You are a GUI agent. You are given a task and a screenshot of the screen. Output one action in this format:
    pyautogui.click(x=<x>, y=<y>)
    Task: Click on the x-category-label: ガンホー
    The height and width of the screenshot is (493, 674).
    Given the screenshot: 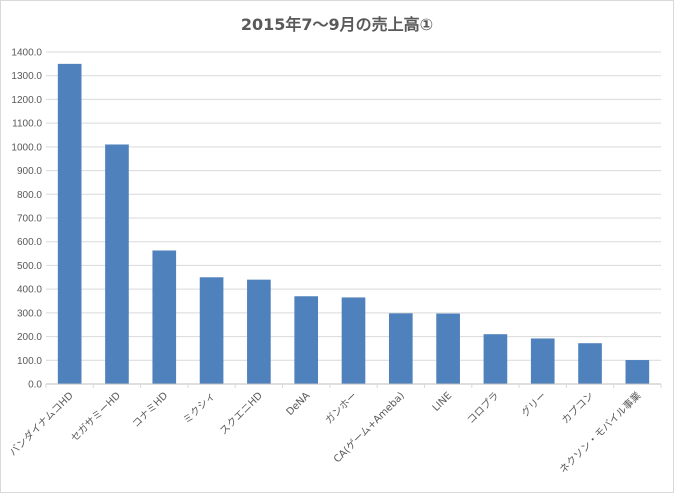 What is the action you would take?
    pyautogui.click(x=341, y=408)
    